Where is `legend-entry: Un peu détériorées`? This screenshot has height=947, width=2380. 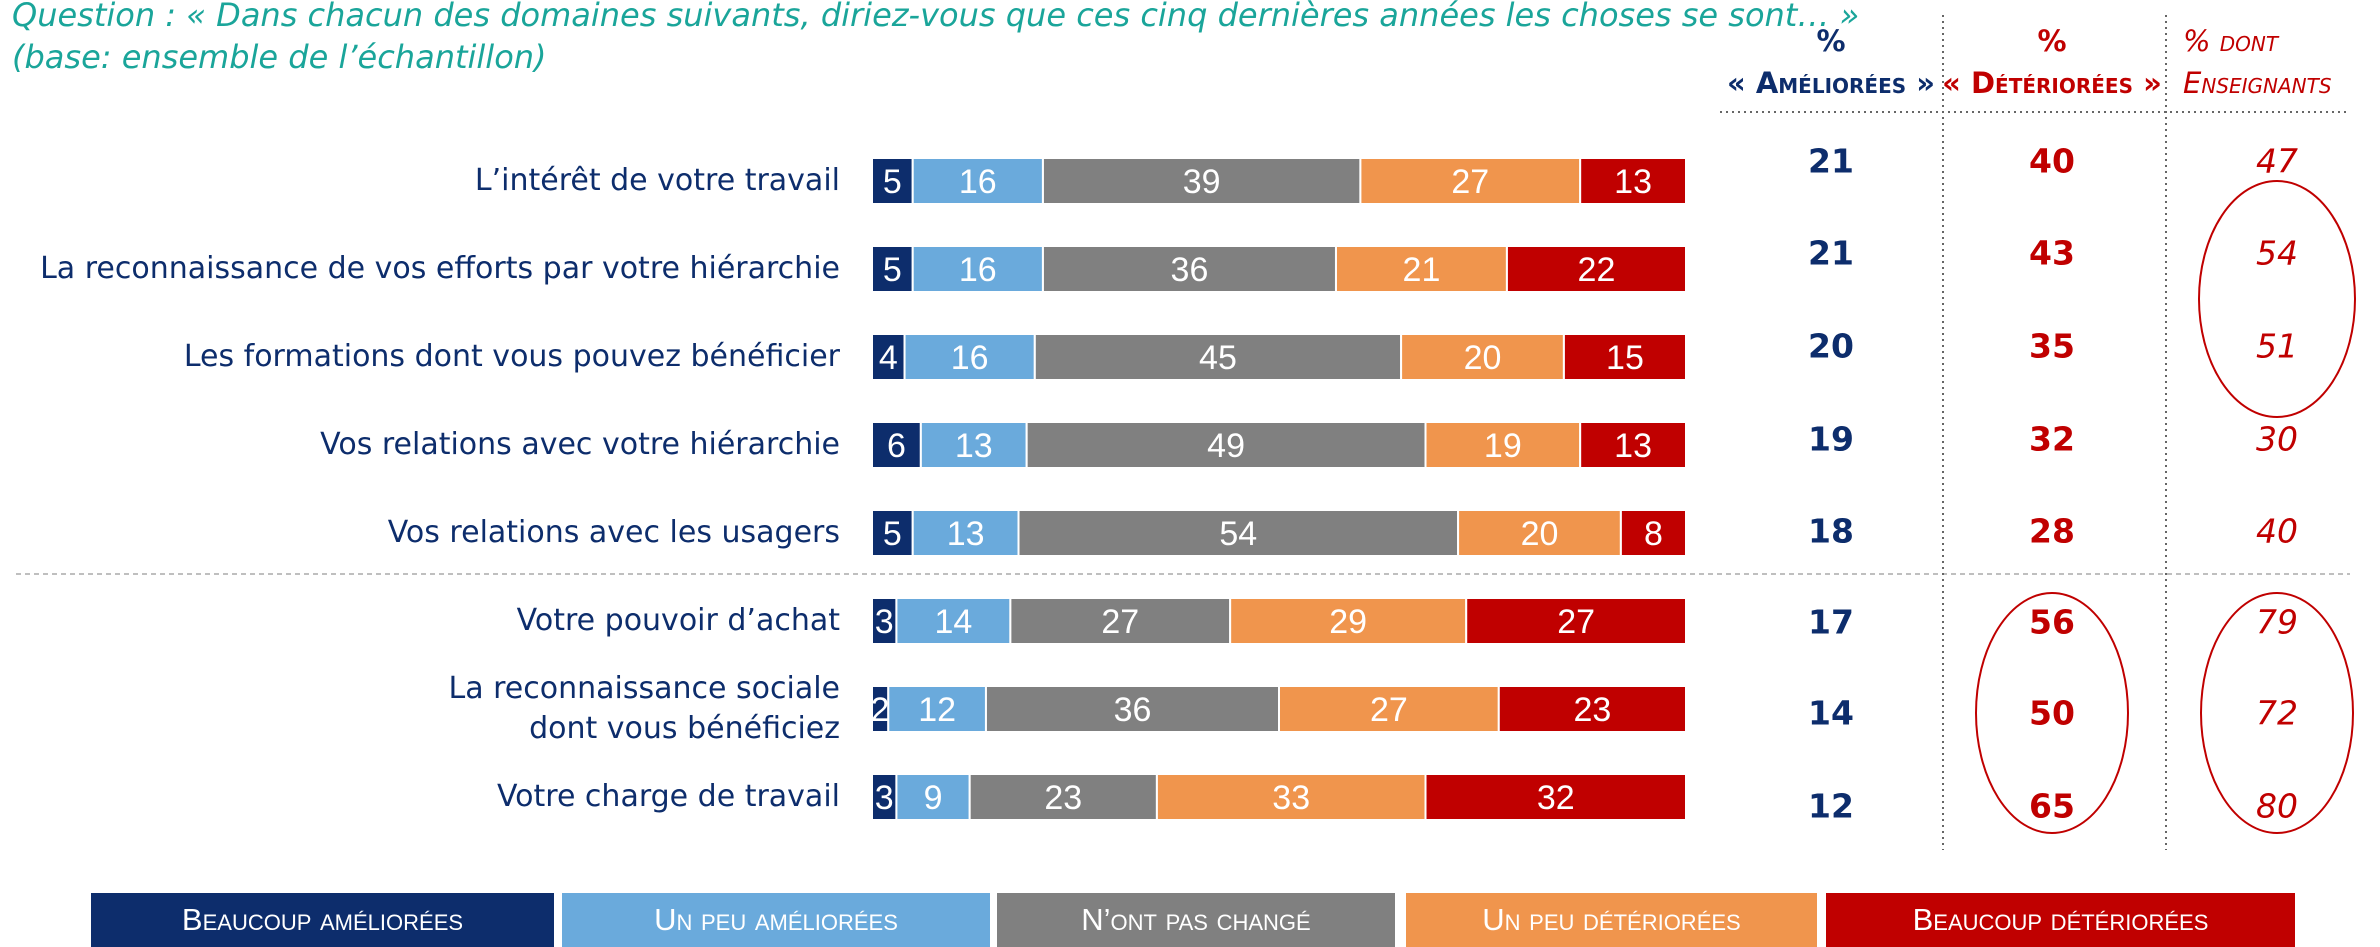
legend-entry: Un peu détériorées is located at coordinates (1611, 920).